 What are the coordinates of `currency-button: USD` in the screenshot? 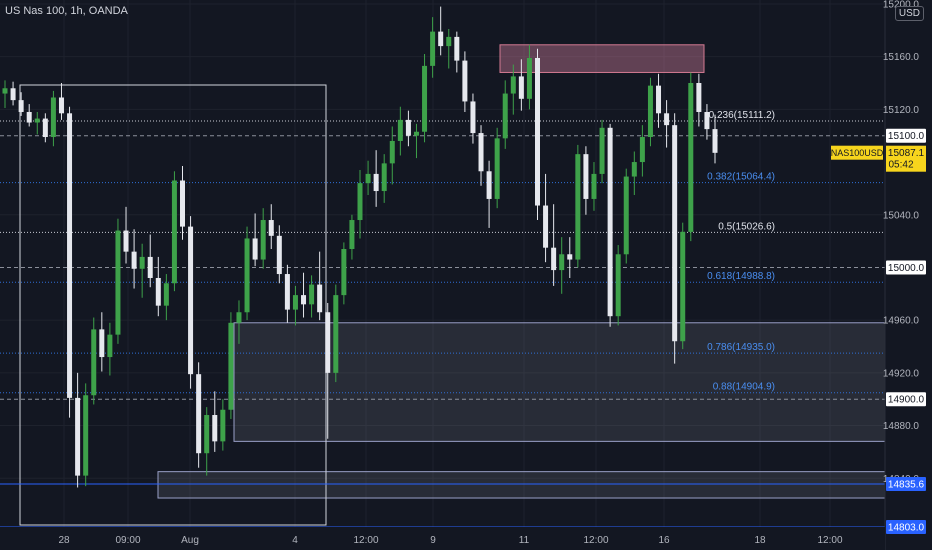 It's located at (909, 13).